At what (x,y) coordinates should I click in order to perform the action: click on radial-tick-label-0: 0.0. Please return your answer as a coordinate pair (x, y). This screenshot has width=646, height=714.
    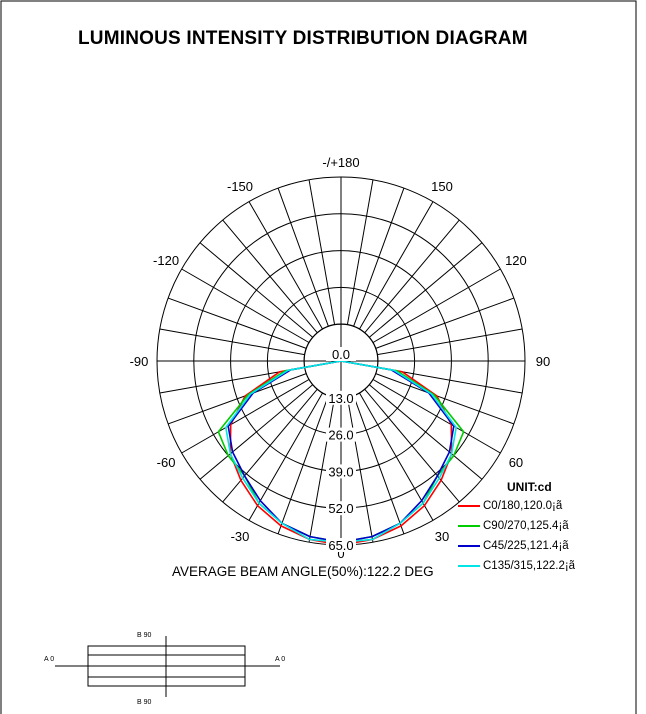
    Looking at the image, I should click on (341, 354).